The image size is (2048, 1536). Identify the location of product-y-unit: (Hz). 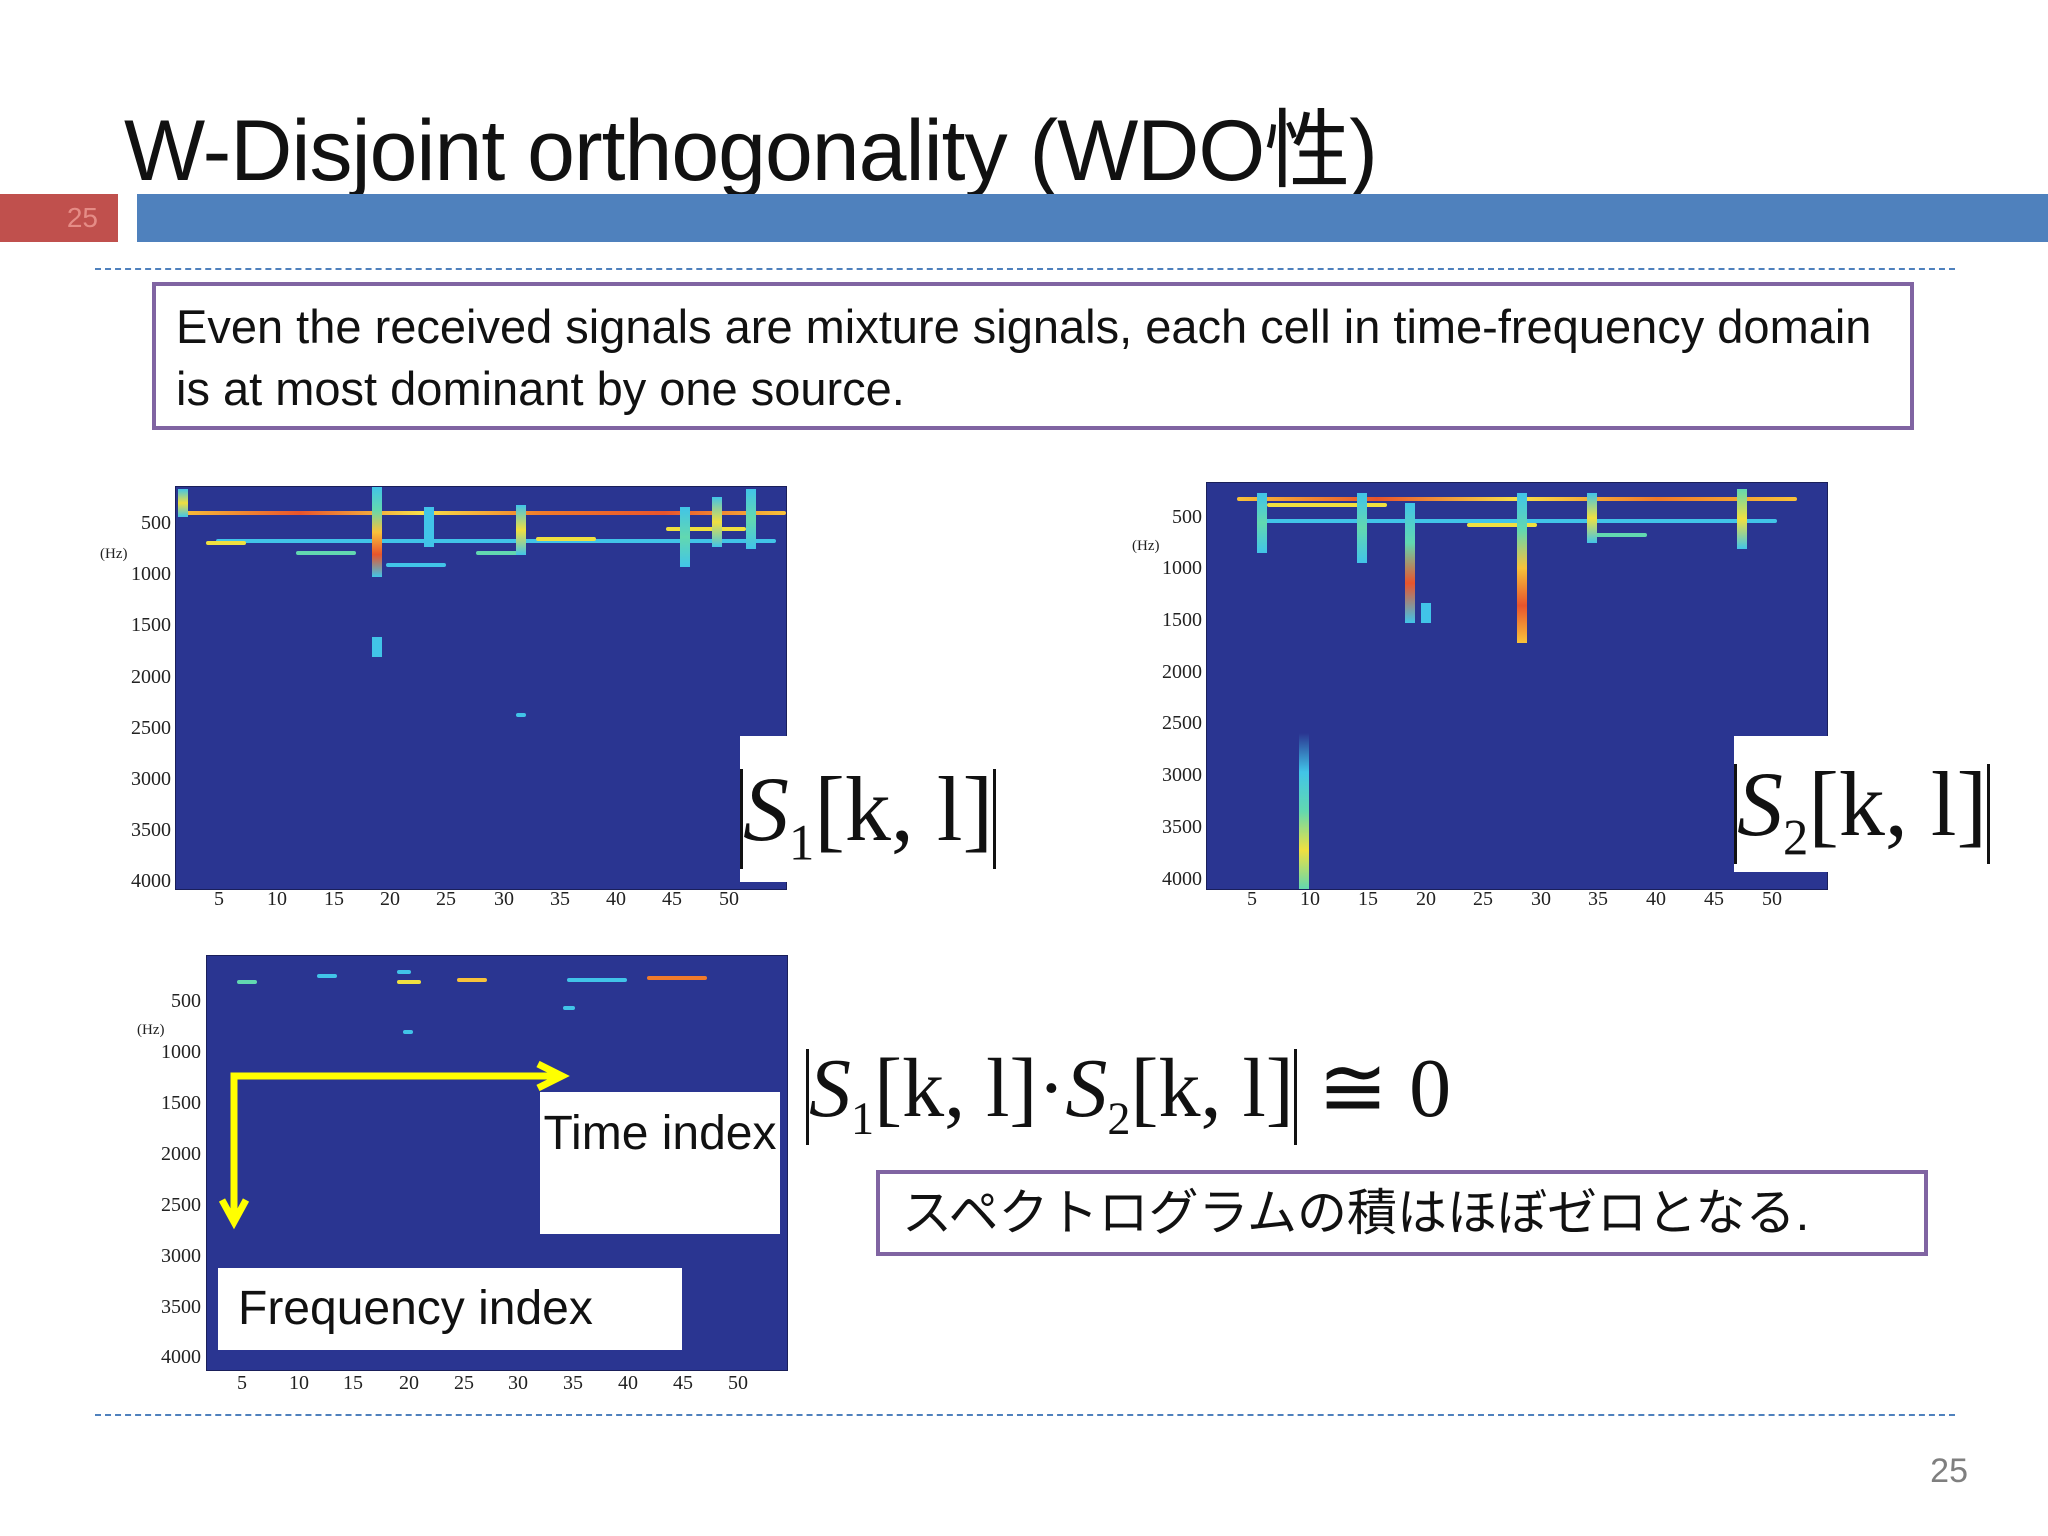
(151, 1030).